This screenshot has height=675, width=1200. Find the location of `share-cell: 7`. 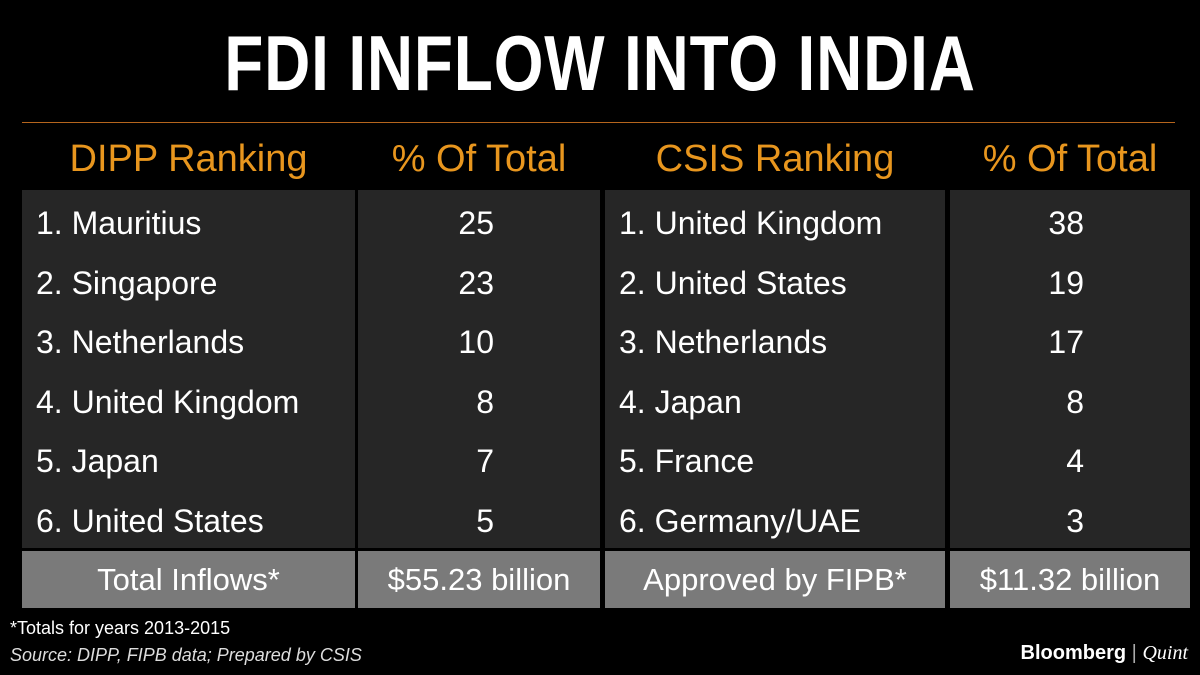

share-cell: 7 is located at coordinates (485, 461).